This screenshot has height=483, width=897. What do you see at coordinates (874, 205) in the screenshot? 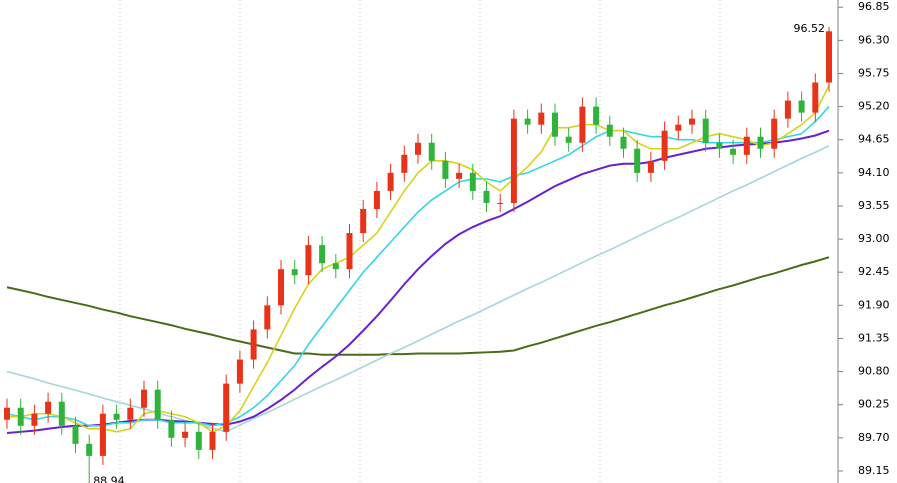
I see `y-tick-label: 93.55` at bounding box center [874, 205].